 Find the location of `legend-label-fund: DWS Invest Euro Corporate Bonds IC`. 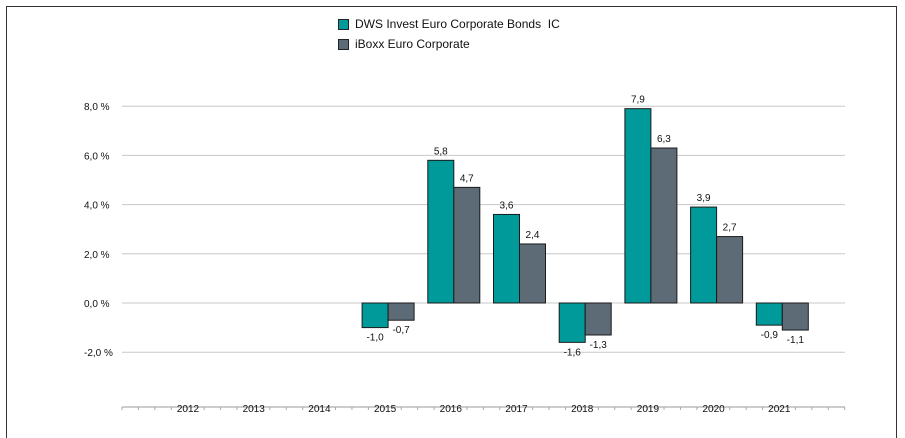

legend-label-fund: DWS Invest Euro Corporate Bonds IC is located at coordinates (457, 24).